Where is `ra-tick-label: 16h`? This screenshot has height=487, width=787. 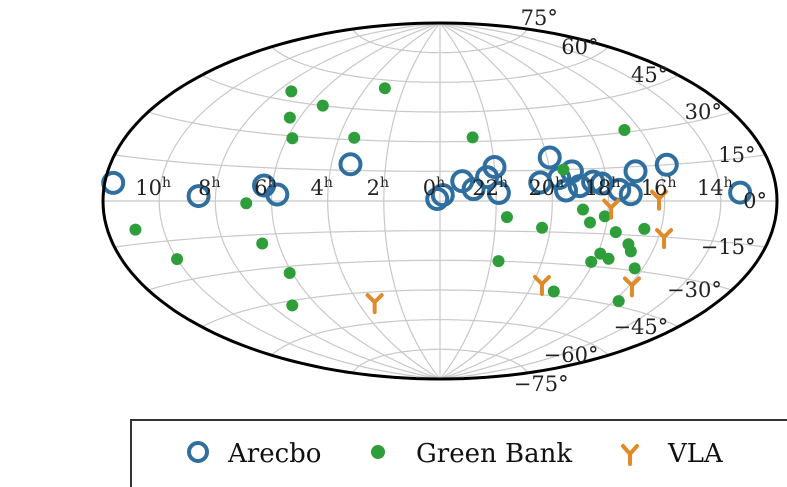 ra-tick-label: 16h is located at coordinates (659, 187).